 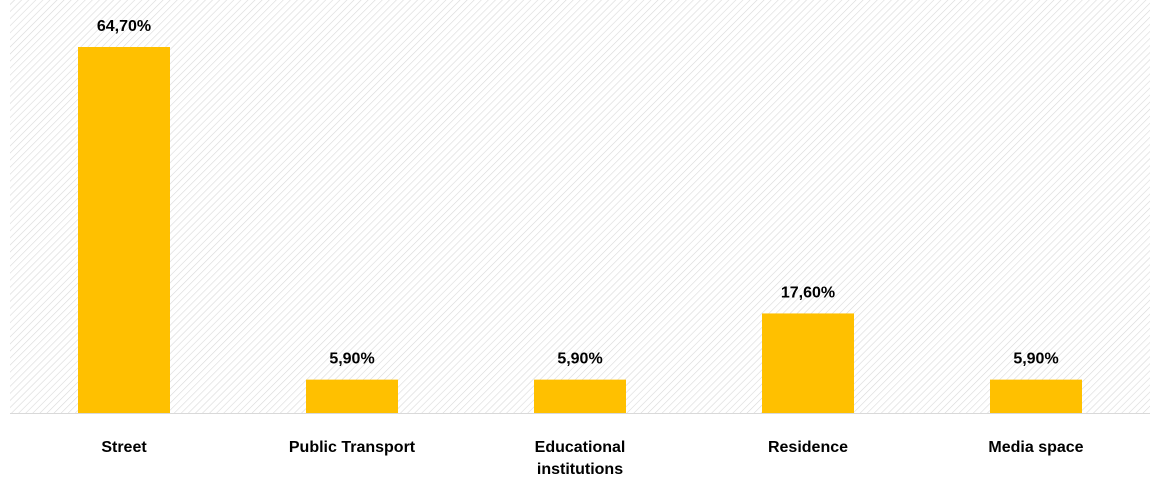 What do you see at coordinates (124, 26) in the screenshot?
I see `data-label: 64,70%` at bounding box center [124, 26].